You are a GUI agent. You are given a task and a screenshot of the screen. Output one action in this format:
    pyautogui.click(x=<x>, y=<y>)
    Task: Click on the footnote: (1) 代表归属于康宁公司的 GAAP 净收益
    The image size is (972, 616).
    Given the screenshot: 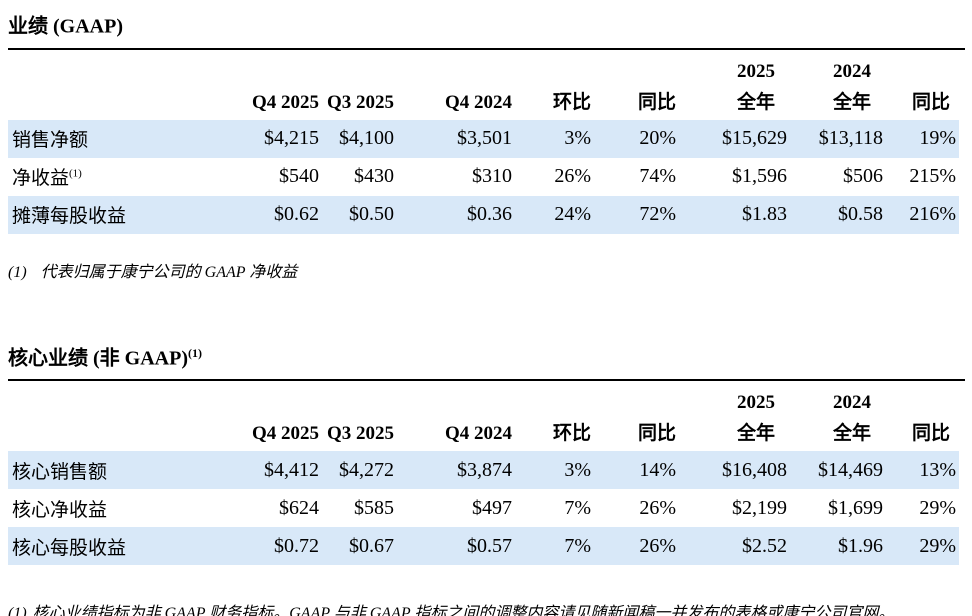 What is the action you would take?
    pyautogui.click(x=486, y=273)
    